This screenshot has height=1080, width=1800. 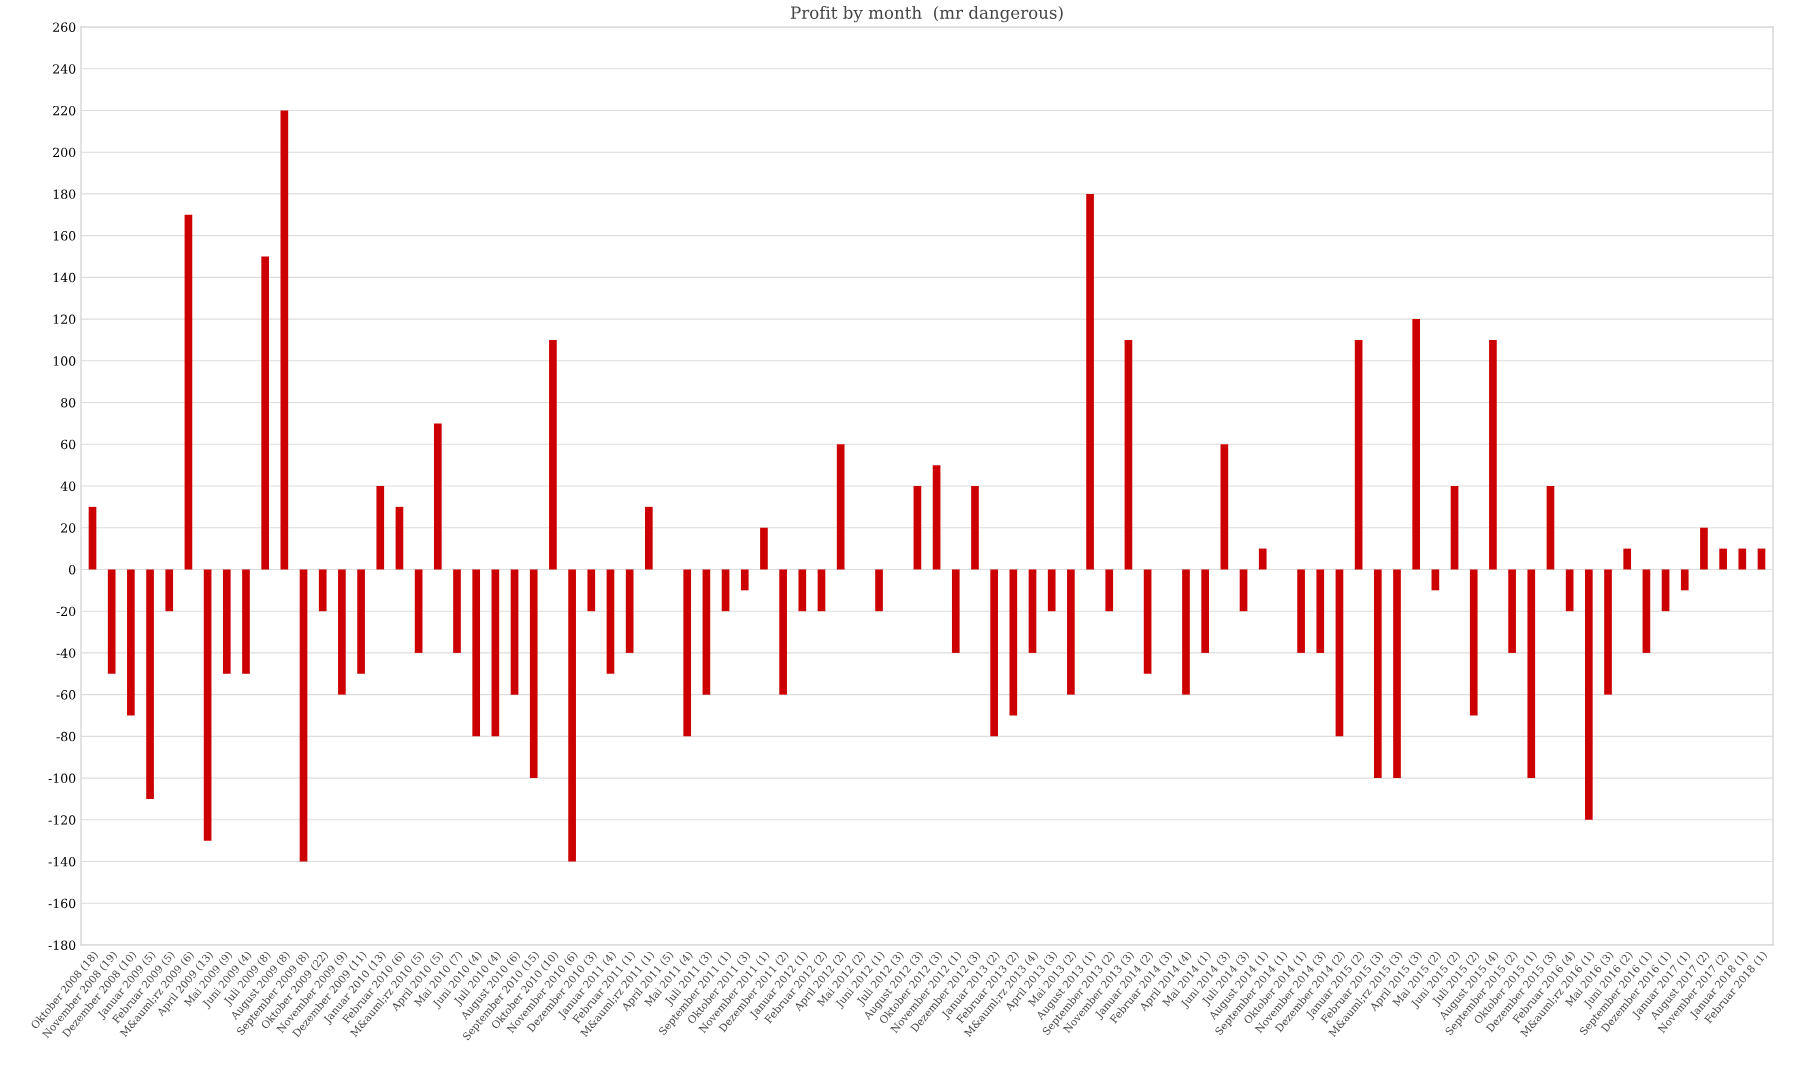 I want to click on y-tick-label: 180, so click(x=64, y=194).